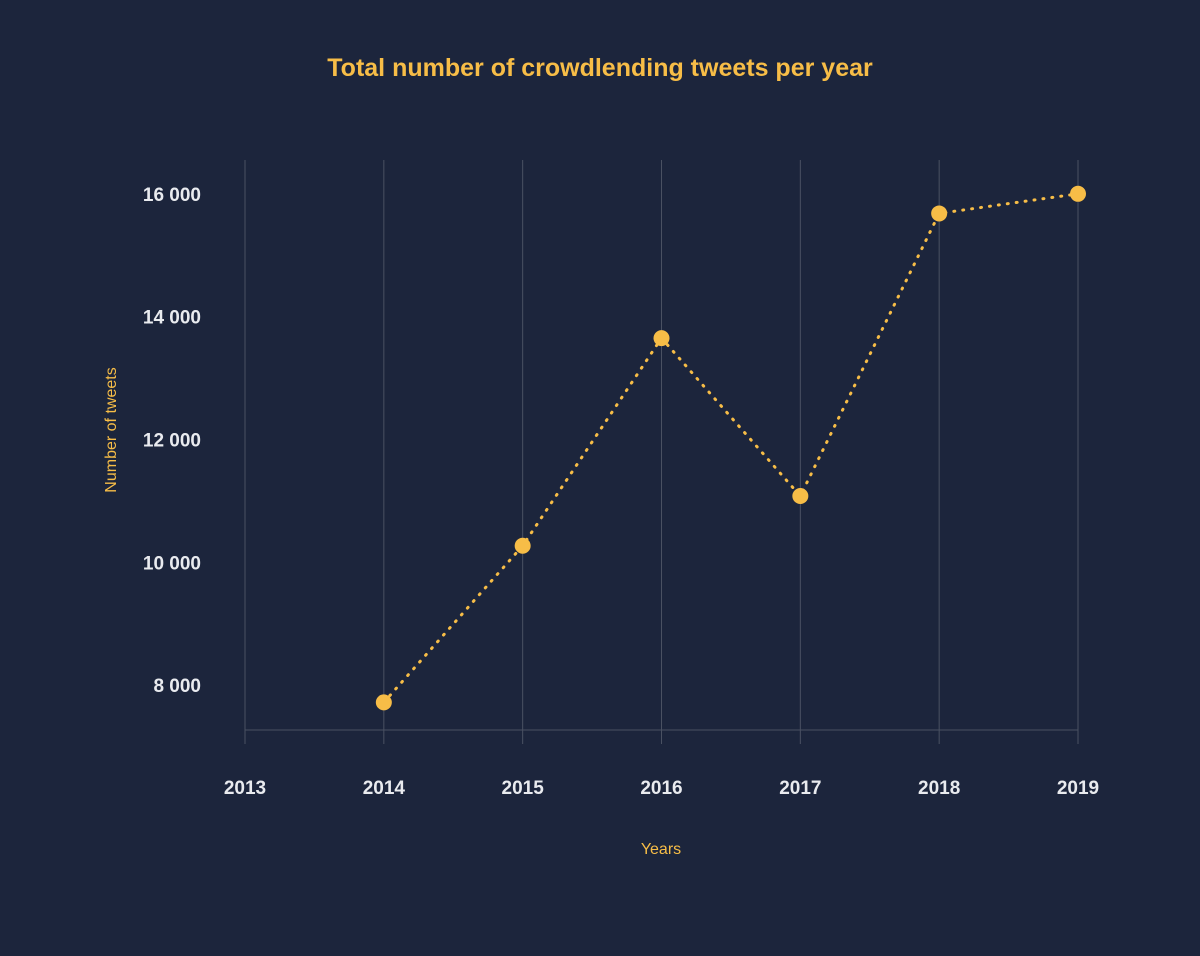  Describe the element at coordinates (661, 849) in the screenshot. I see `x-axis-label: Years` at that location.